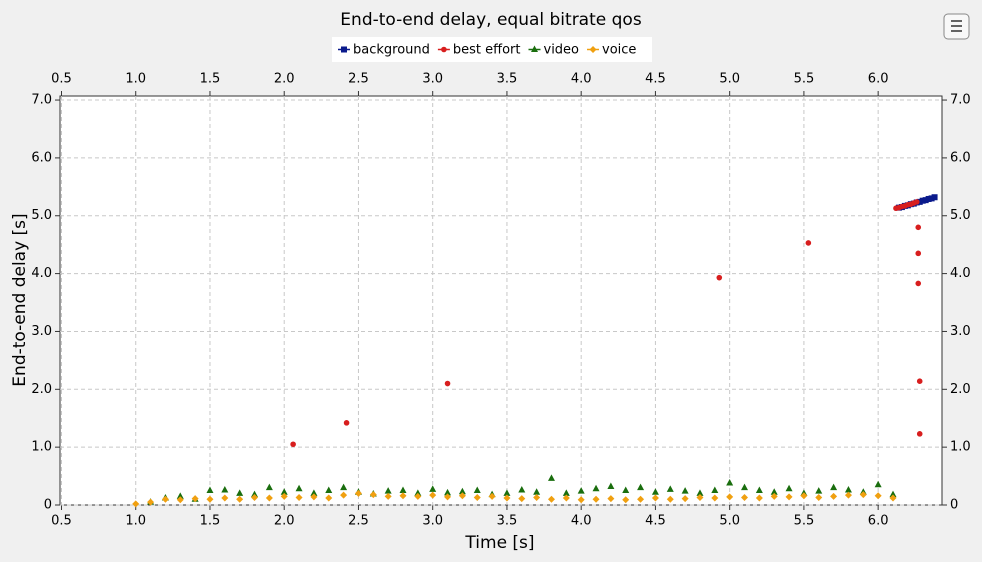 This screenshot has height=562, width=982. I want to click on x-tick-label: 2.5, so click(358, 521).